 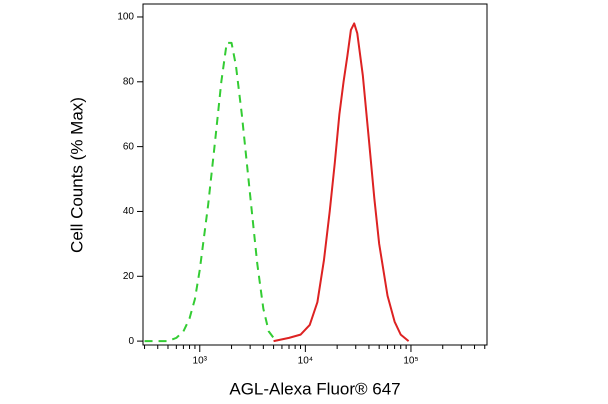 I want to click on y-tick-label: 80, so click(x=129, y=81).